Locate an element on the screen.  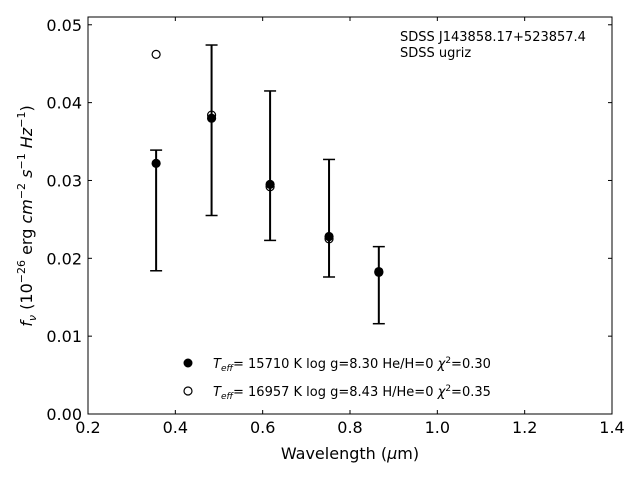
y-tick-label: 0.02 is located at coordinates (64, 258).